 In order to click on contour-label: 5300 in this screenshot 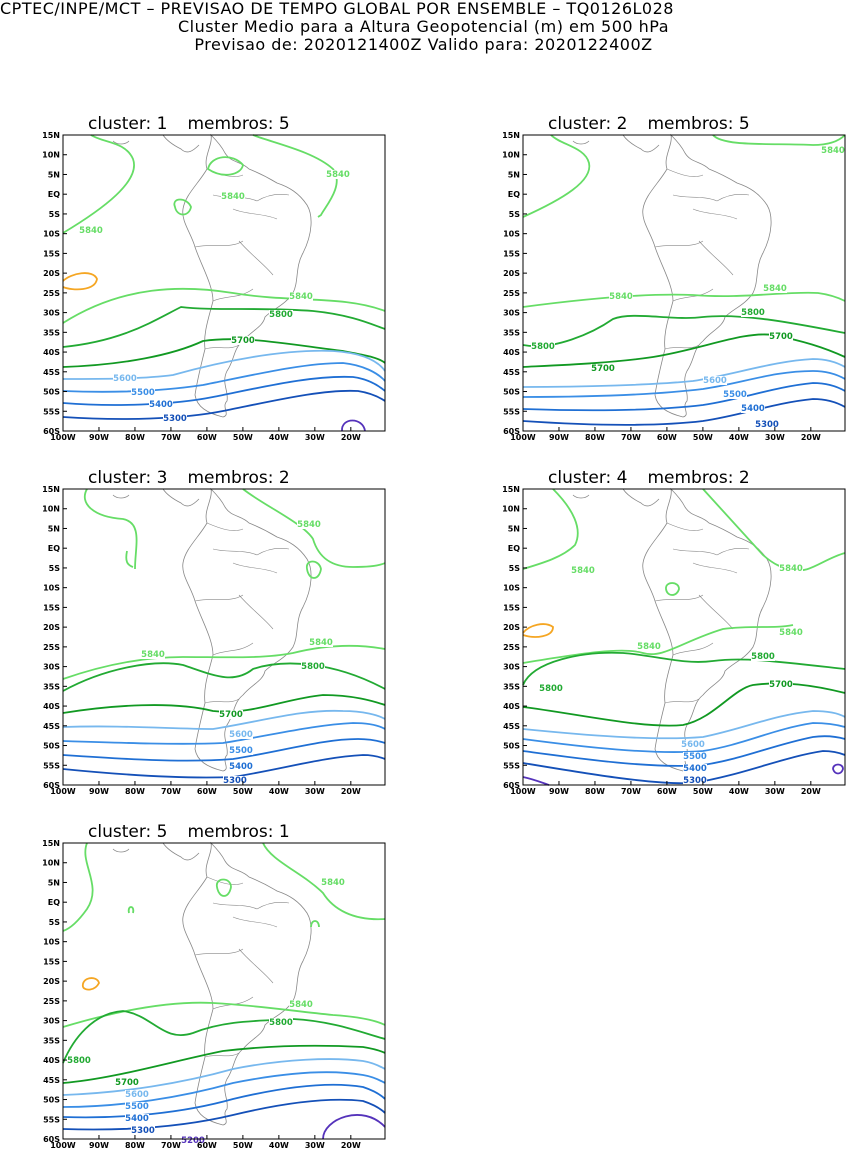, I will do `click(767, 425)`.